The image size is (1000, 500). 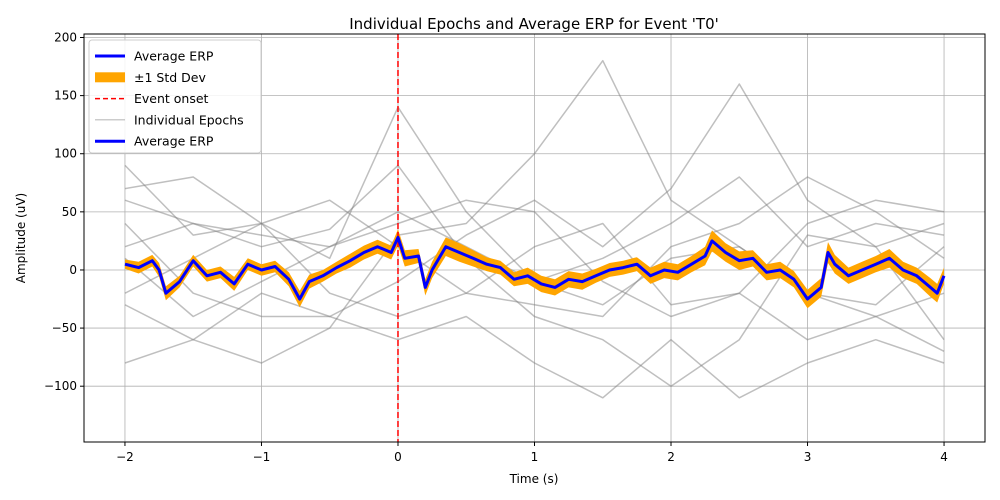 I want to click on y-tick-label: −100, so click(x=60, y=386).